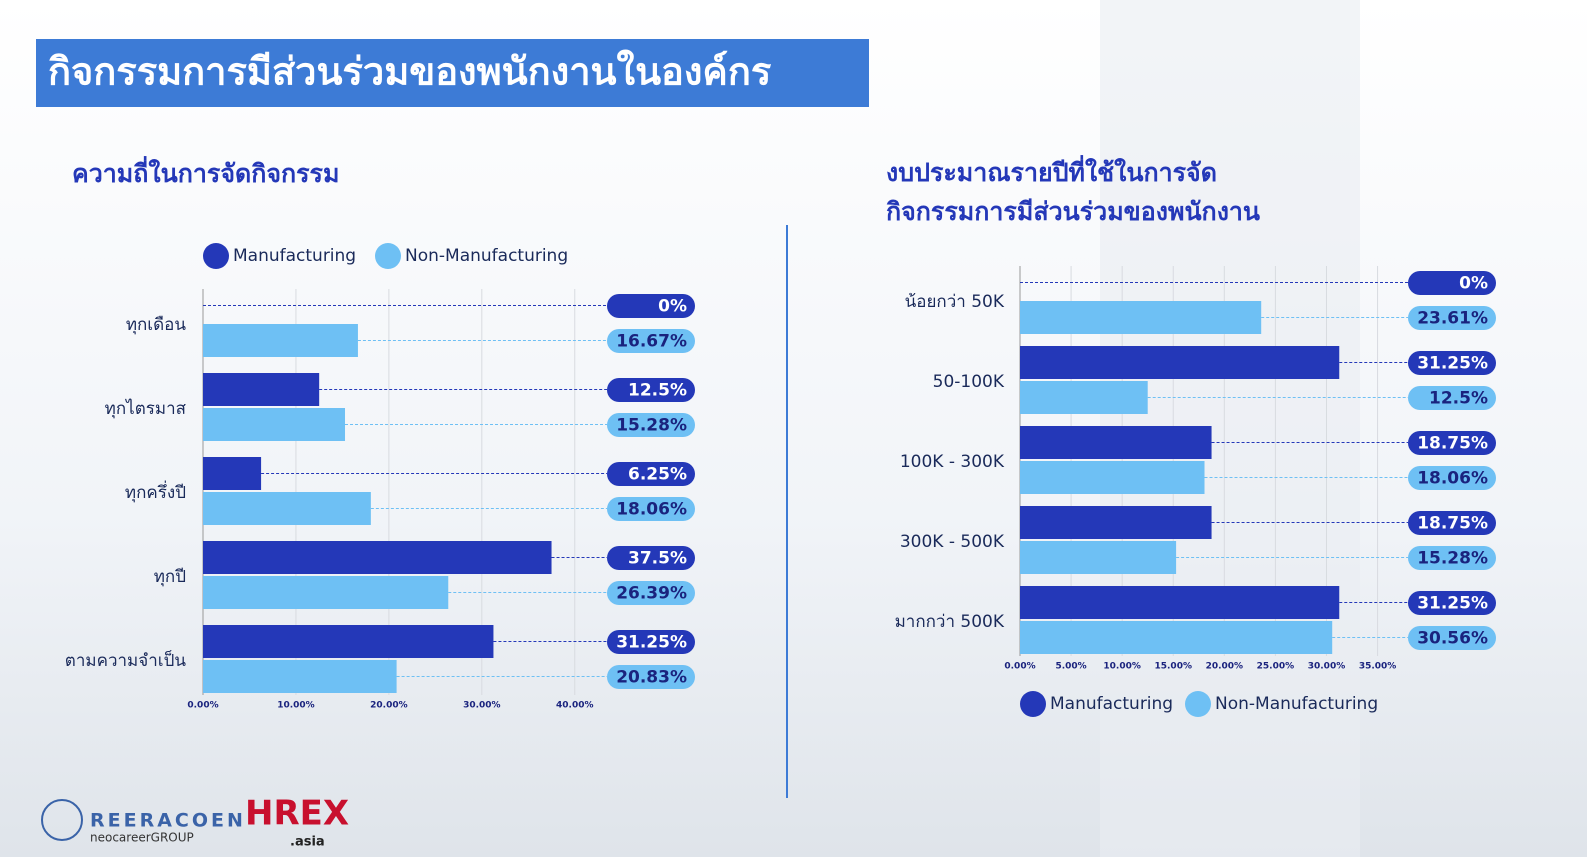 This screenshot has height=857, width=1587. I want to click on x-tick-label: 40.00%, so click(575, 706).